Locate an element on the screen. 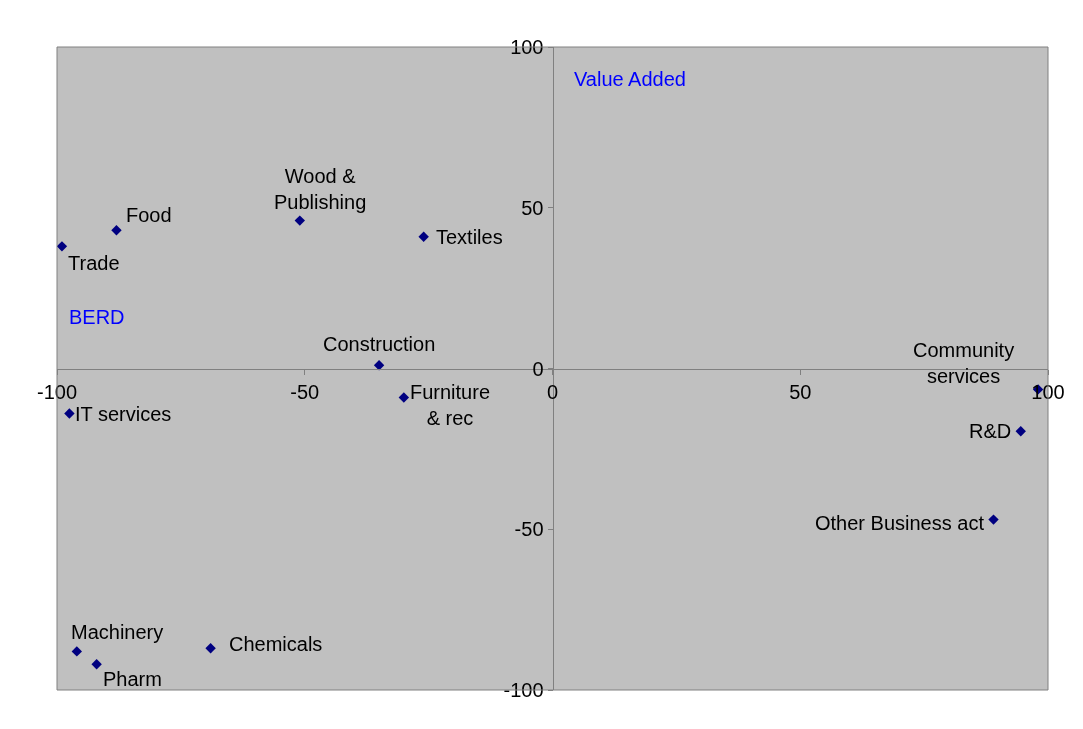 The width and height of the screenshot is (1083, 729). annotation: IT services is located at coordinates (123, 414).